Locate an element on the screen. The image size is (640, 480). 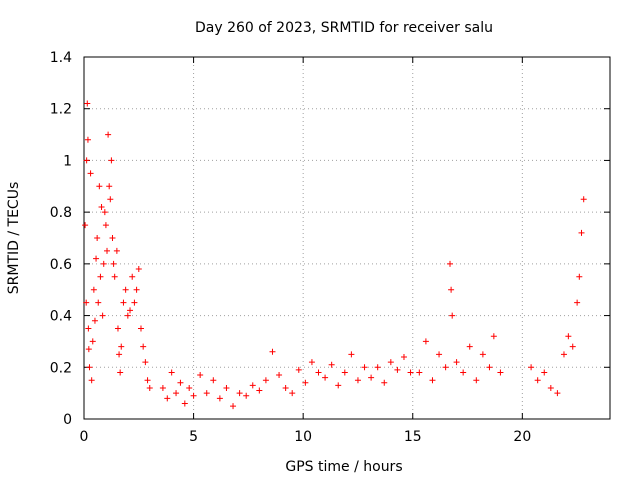
y-tick-label: 1.2 is located at coordinates (61, 110).